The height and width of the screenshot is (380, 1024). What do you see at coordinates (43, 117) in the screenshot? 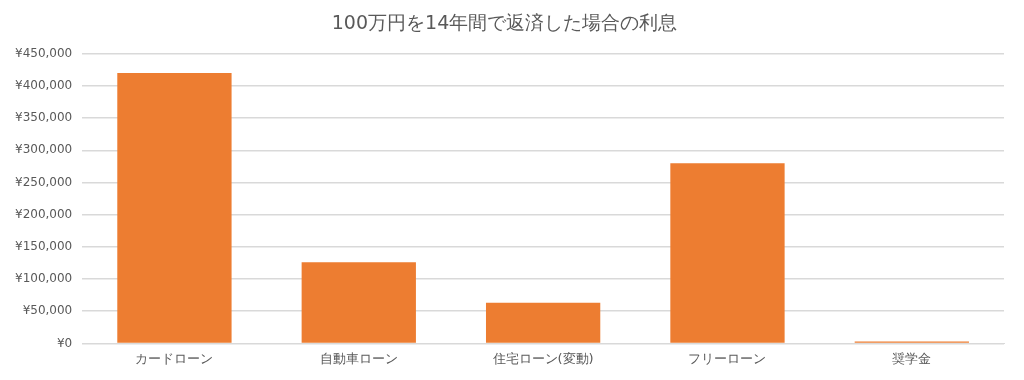
I see `y-tick-label: ¥350,000` at bounding box center [43, 117].